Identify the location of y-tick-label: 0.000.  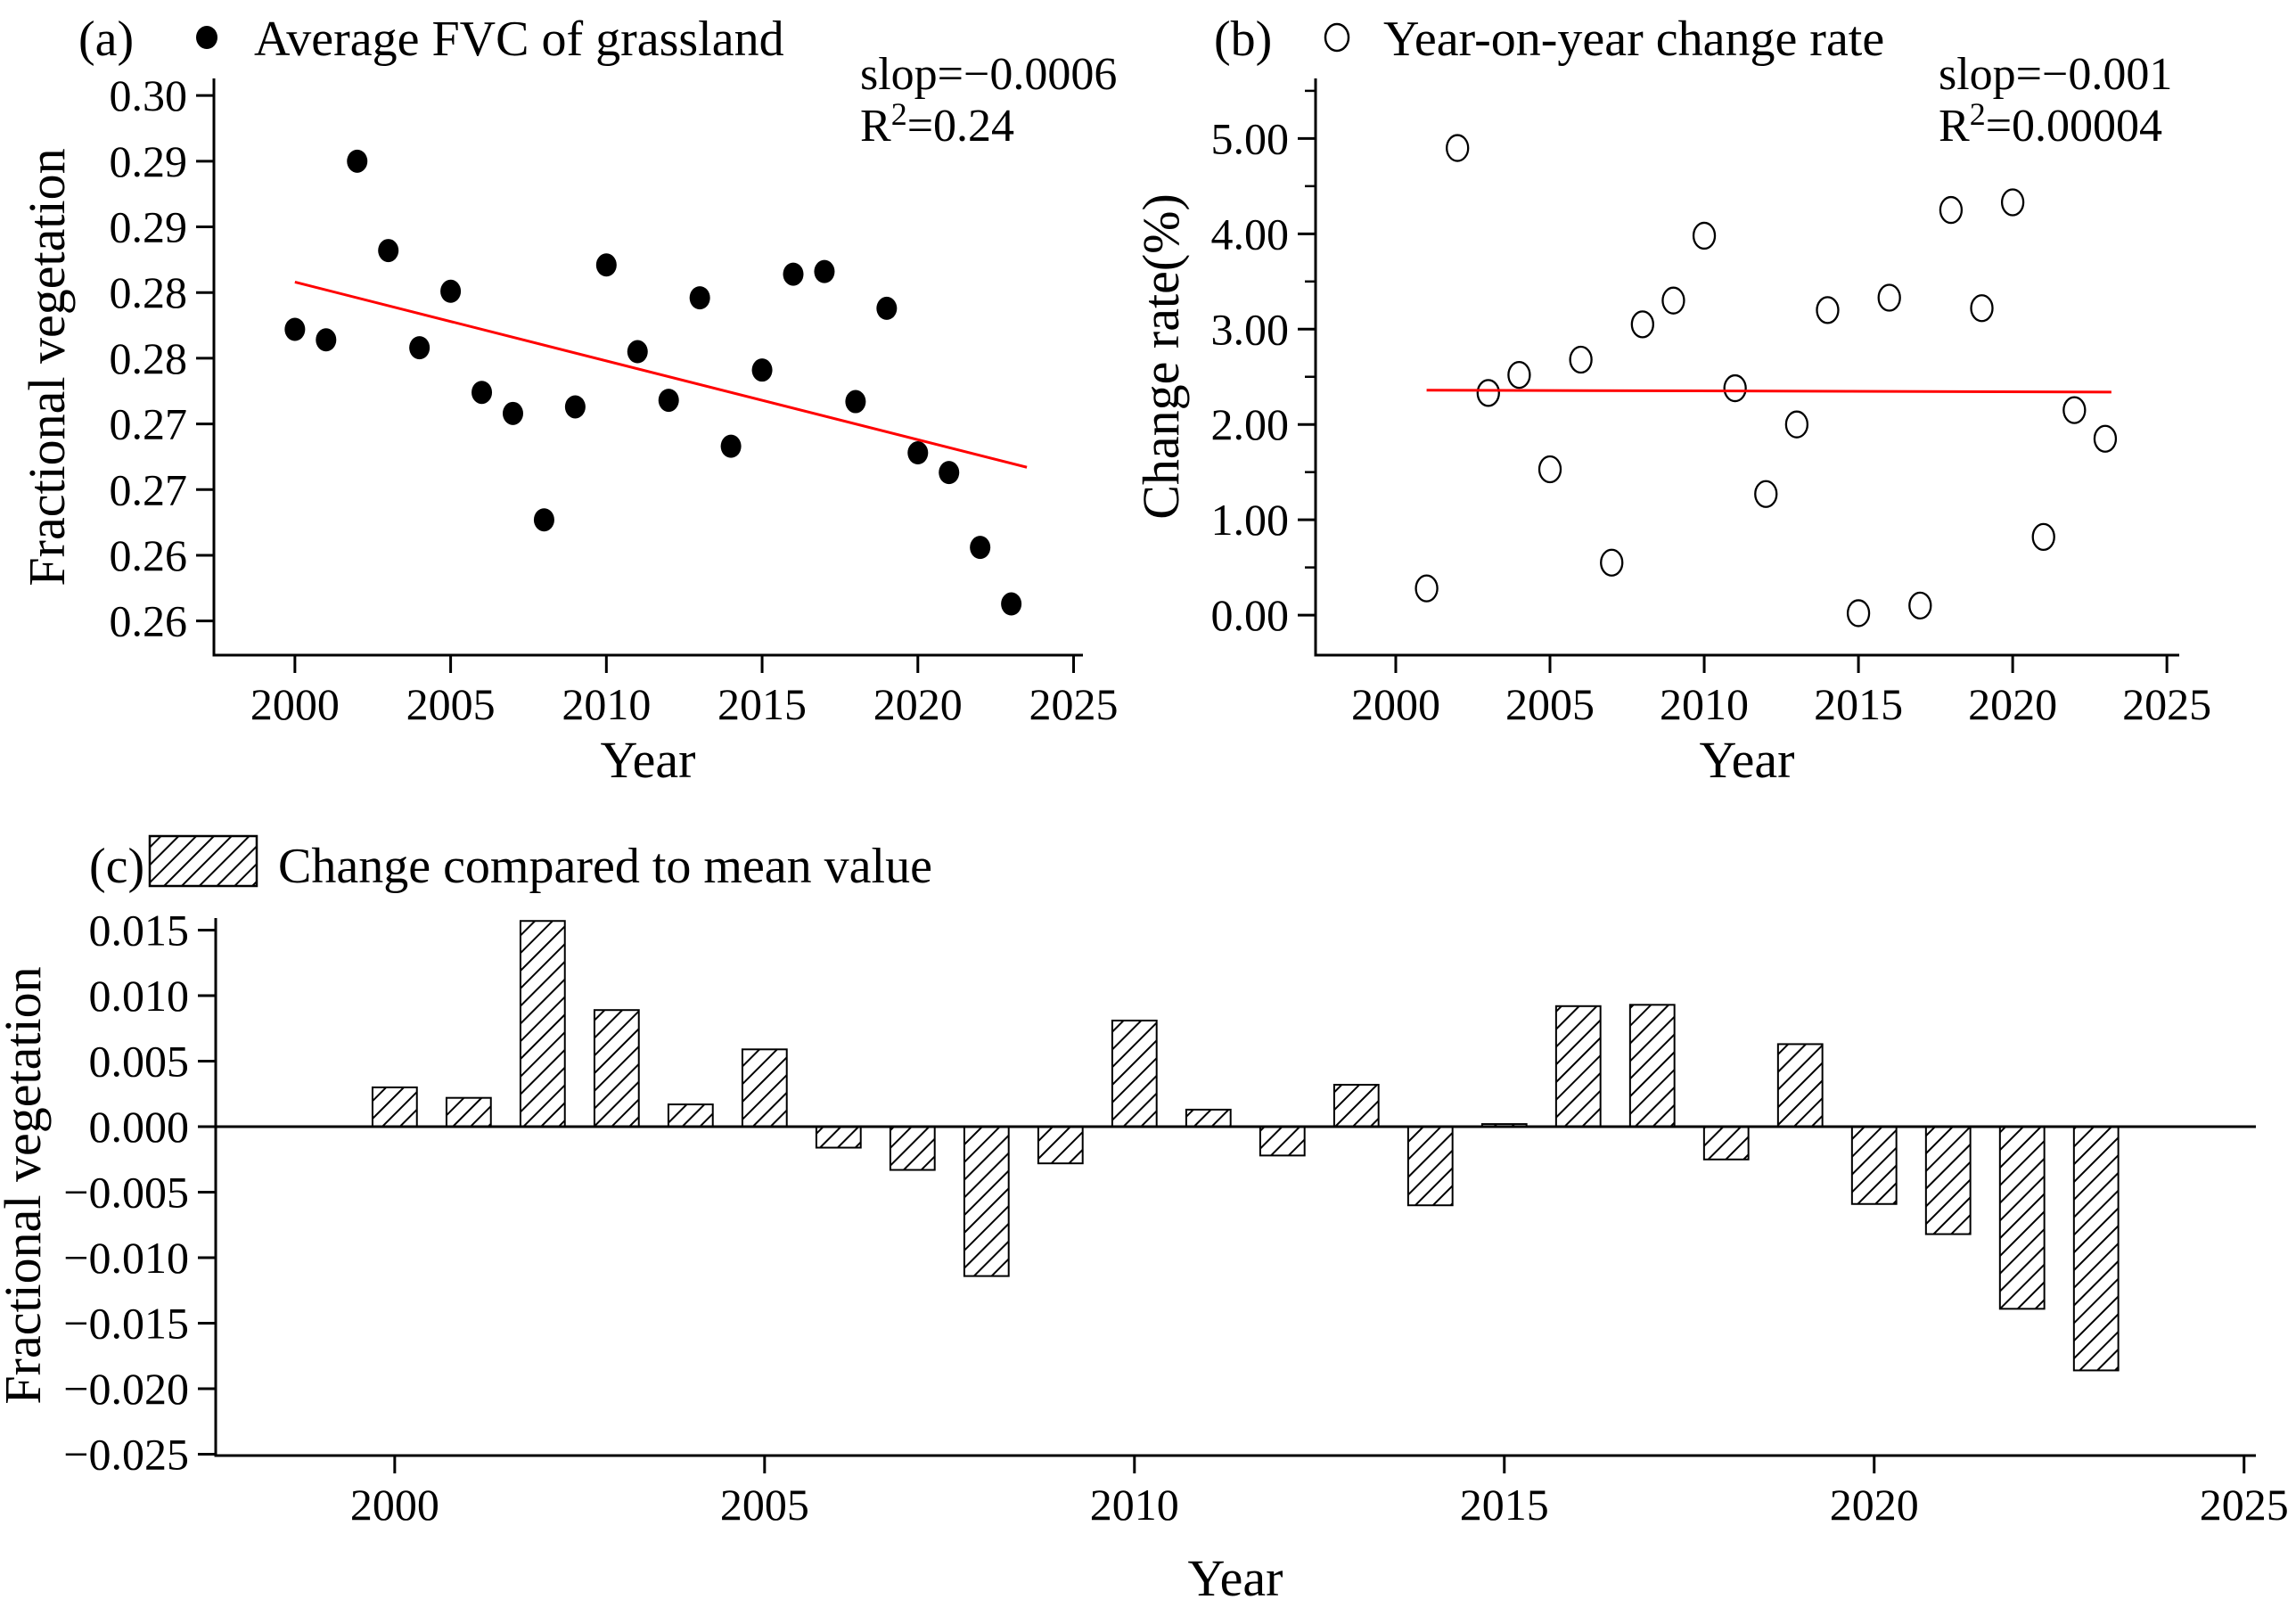
(139, 1127).